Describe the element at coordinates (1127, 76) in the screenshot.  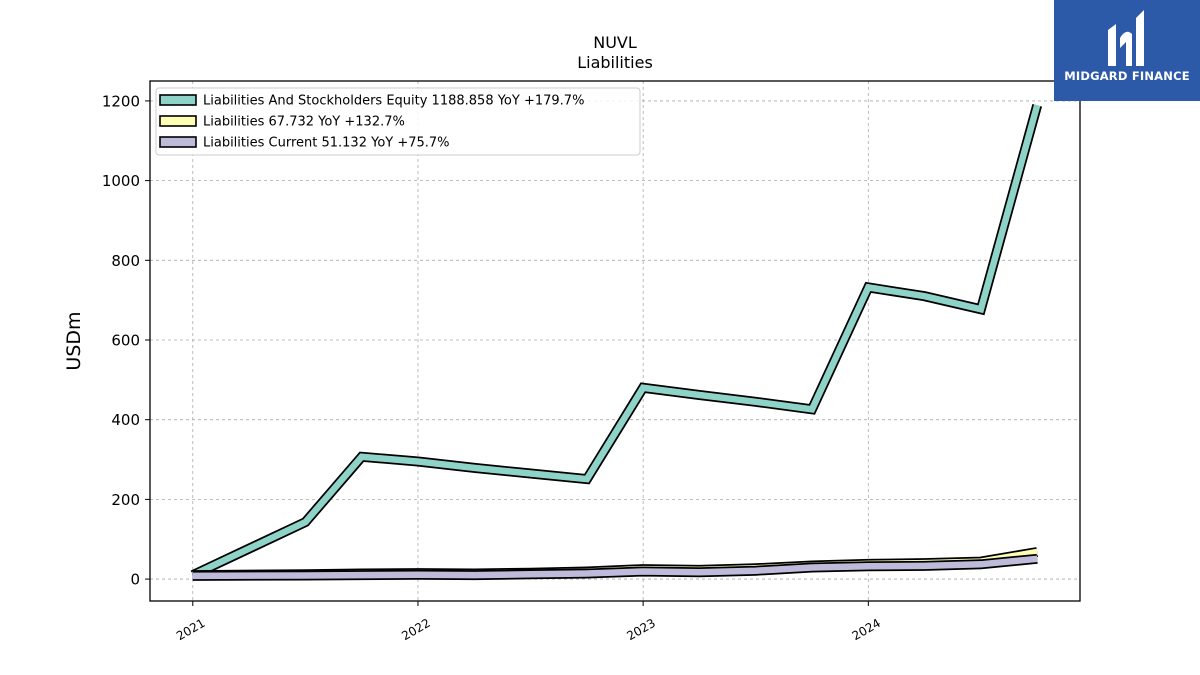
I see `brand-name: MIDGARD FINANCE` at that location.